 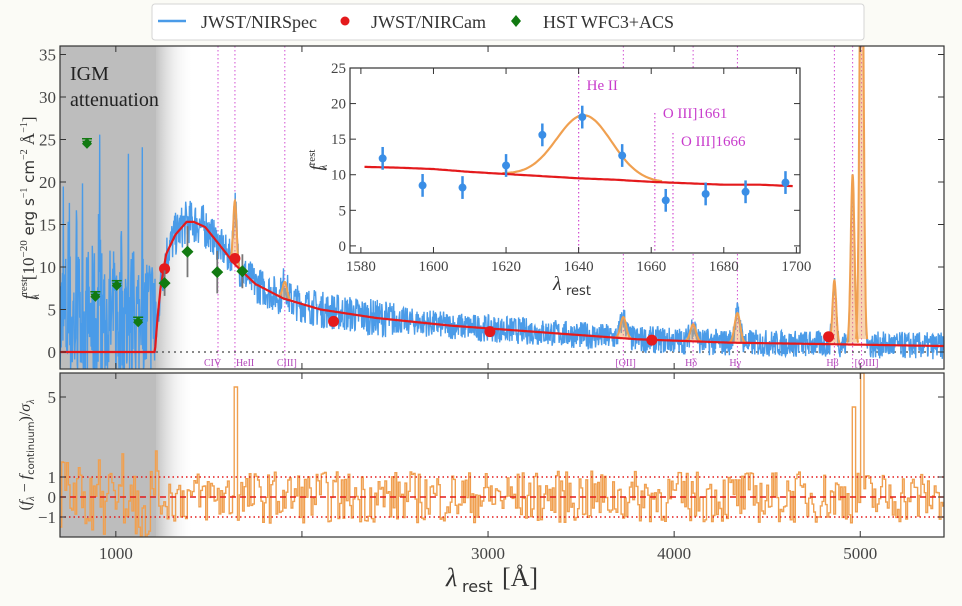 What do you see at coordinates (860, 553) in the screenshot?
I see `xtick-label: 5000` at bounding box center [860, 553].